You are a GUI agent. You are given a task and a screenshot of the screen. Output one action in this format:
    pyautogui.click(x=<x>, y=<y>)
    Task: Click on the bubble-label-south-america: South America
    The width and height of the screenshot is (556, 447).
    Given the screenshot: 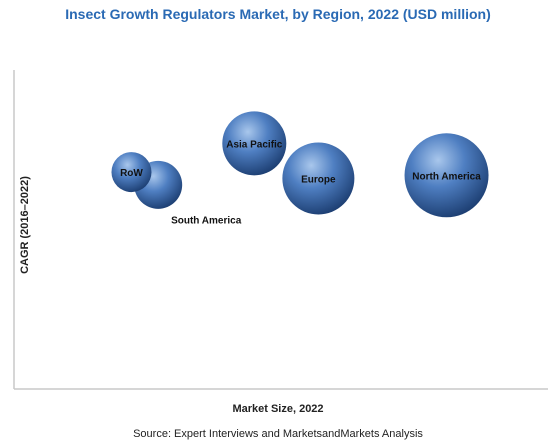 What is the action you would take?
    pyautogui.click(x=206, y=221)
    